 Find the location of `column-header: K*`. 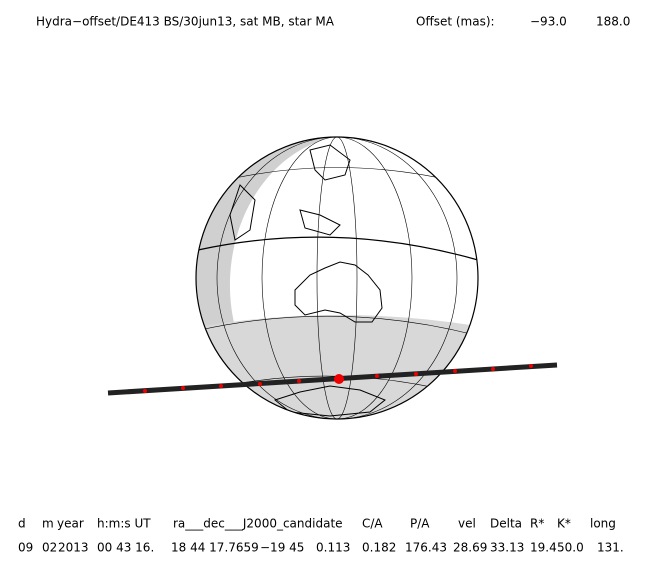

column-header: K* is located at coordinates (564, 524).